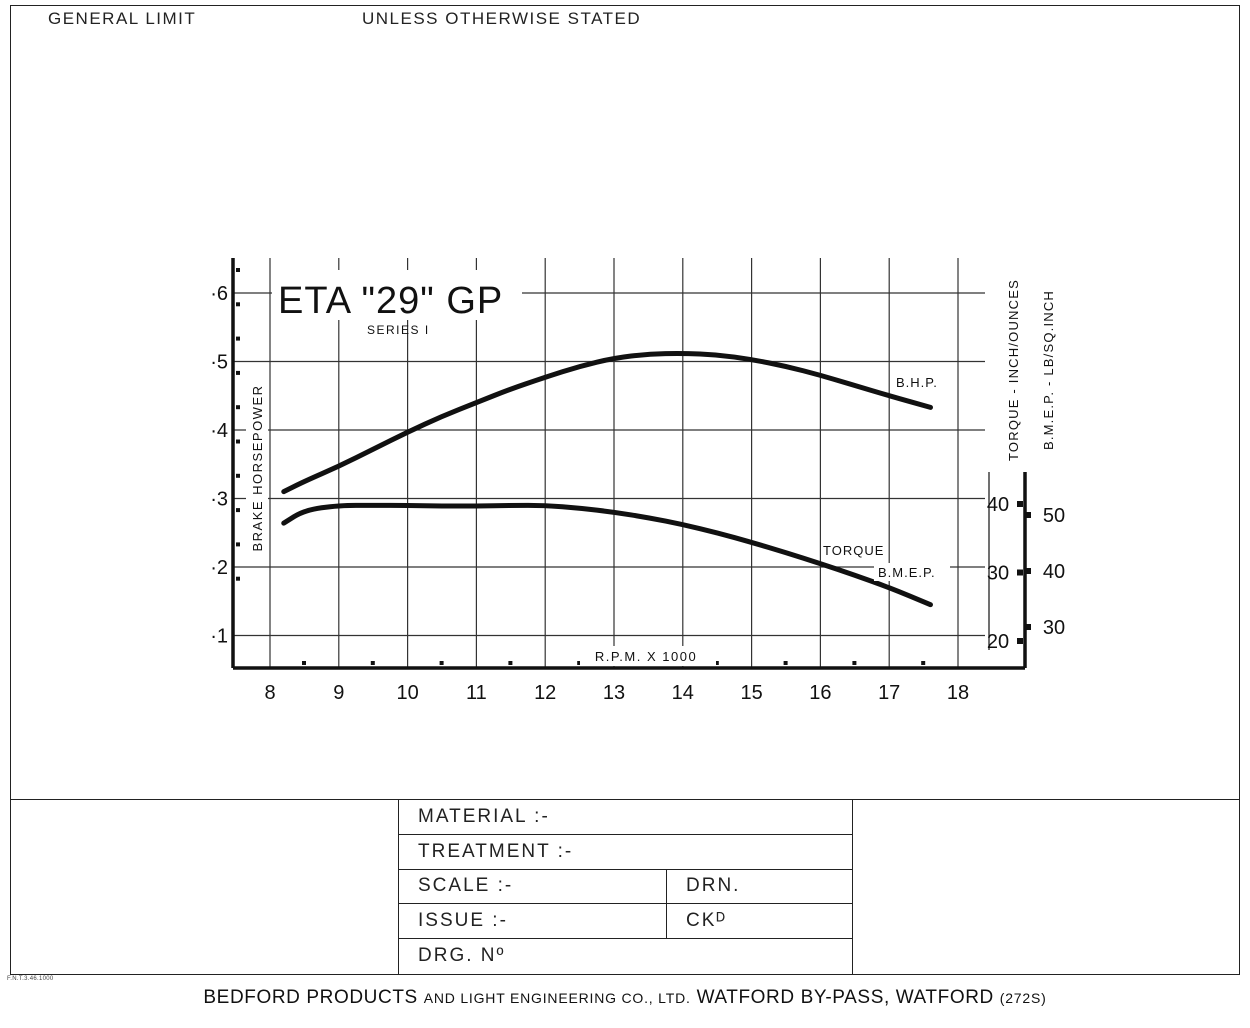  Describe the element at coordinates (614, 693) in the screenshot. I see `x-tick-label: 13` at that location.